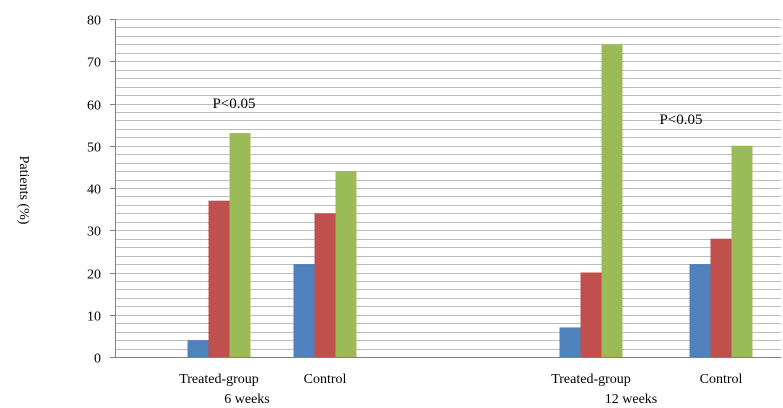 The width and height of the screenshot is (783, 408). What do you see at coordinates (94, 106) in the screenshot?
I see `y-tick-label: 60` at bounding box center [94, 106].